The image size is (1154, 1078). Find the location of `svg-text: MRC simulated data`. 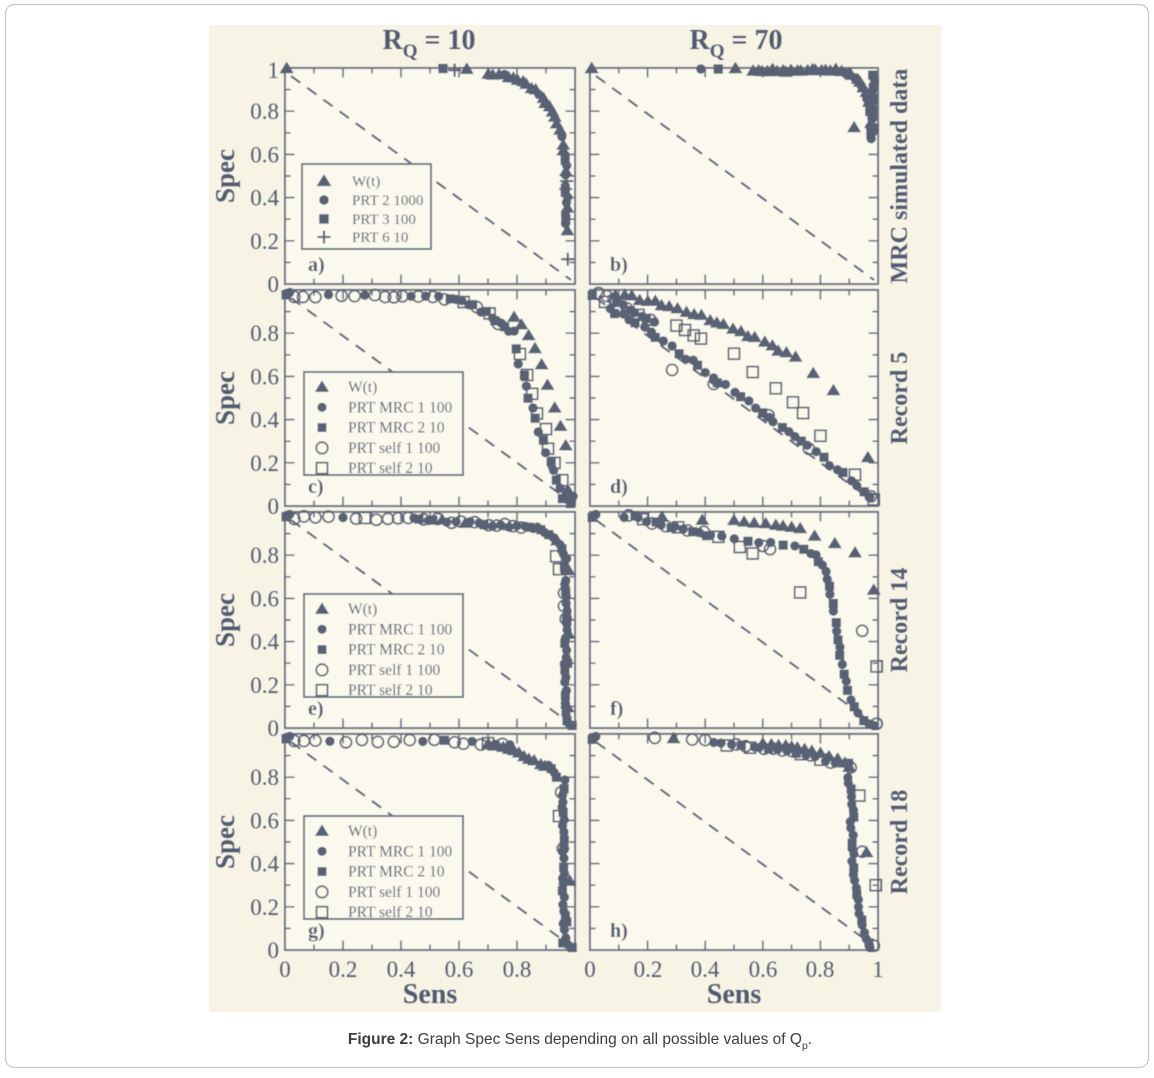

svg-text: MRC simulated data is located at coordinates (900, 176).